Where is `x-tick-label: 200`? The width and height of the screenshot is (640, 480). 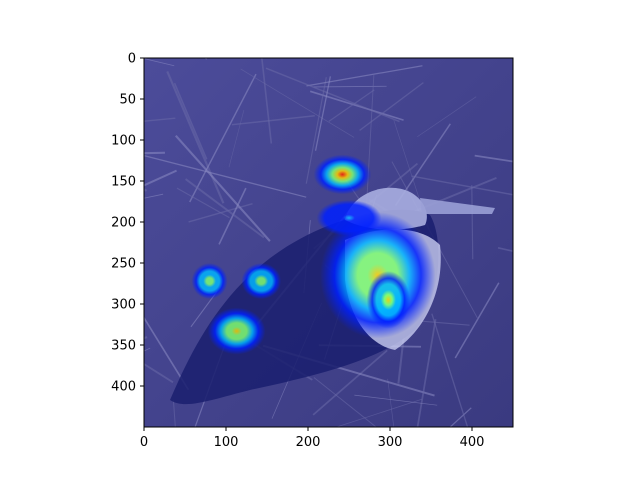 x-tick-label: 200 is located at coordinates (308, 442).